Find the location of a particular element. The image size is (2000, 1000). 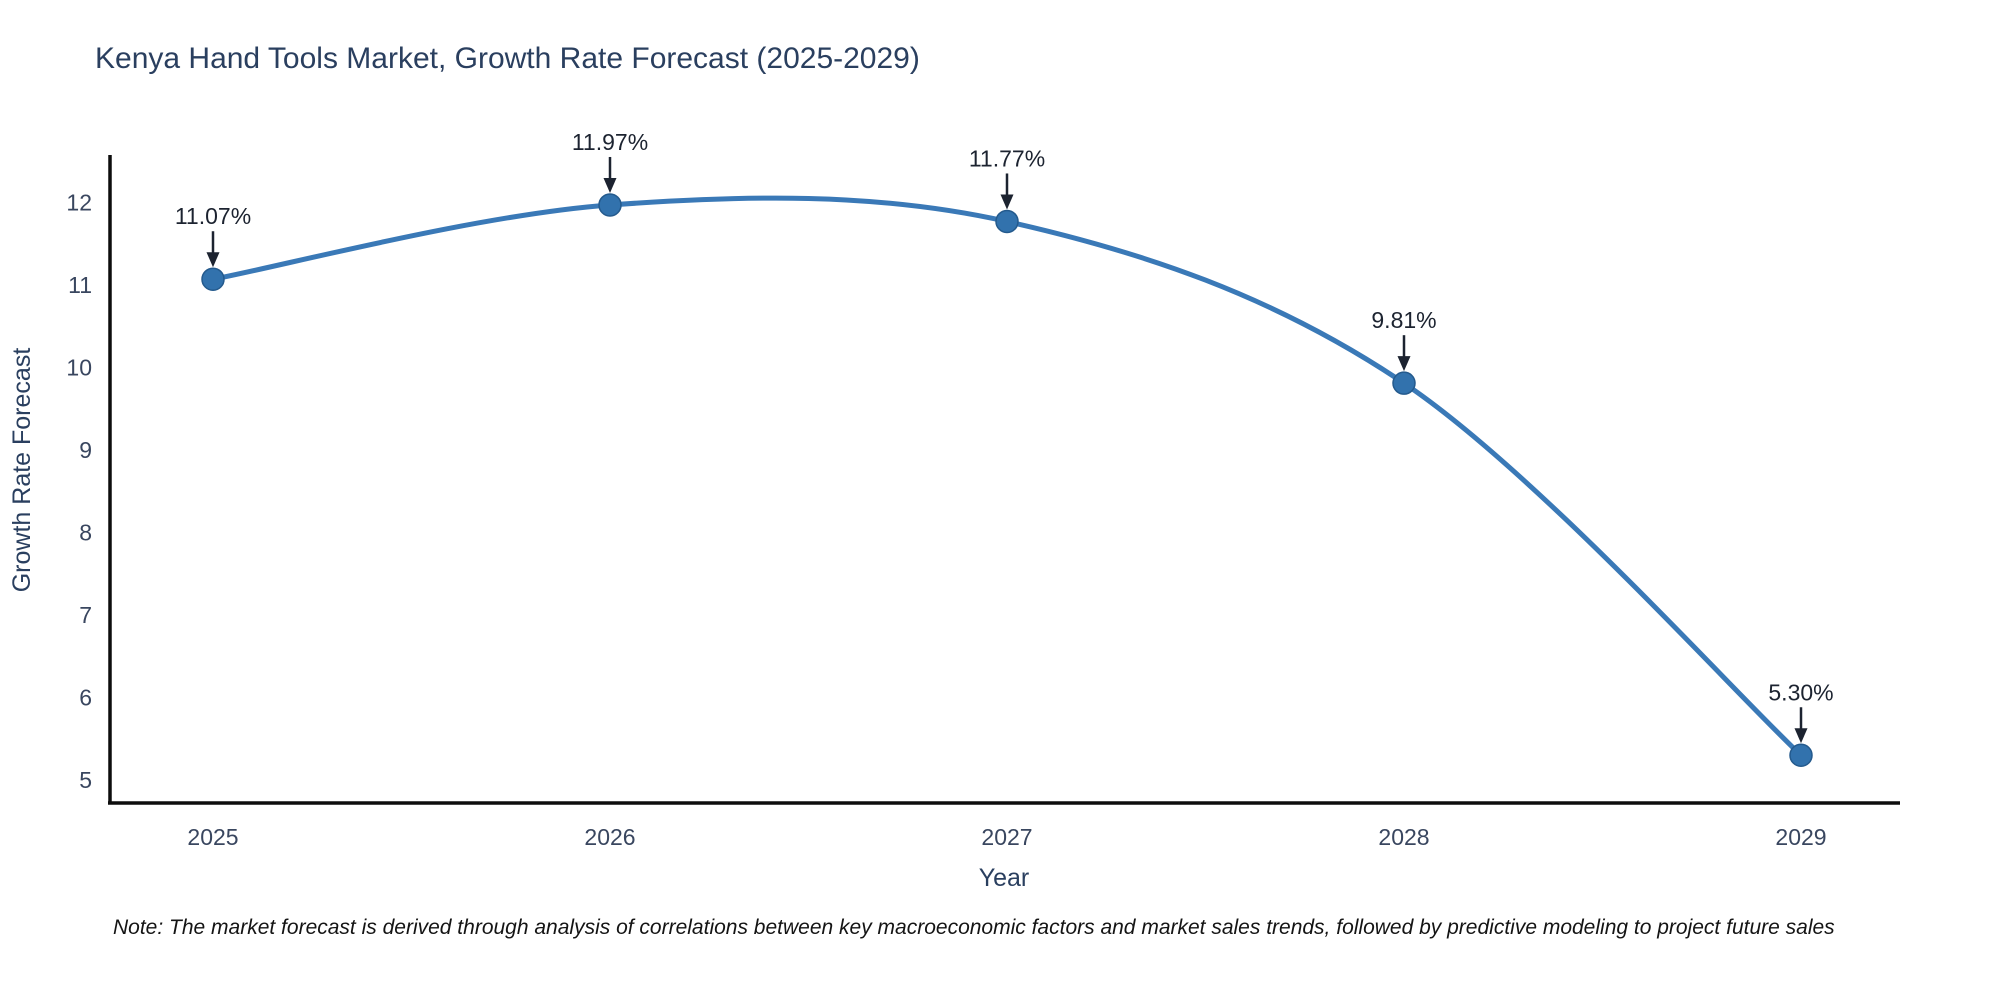

x-tick-label: 2025 is located at coordinates (212, 837).